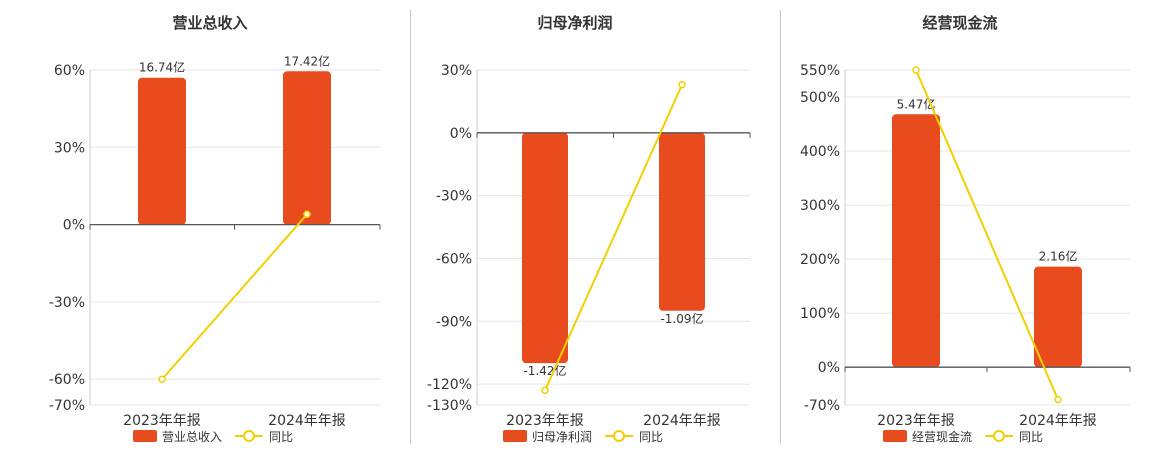  I want to click on bar-value-label: -1.09亿, so click(681, 318).